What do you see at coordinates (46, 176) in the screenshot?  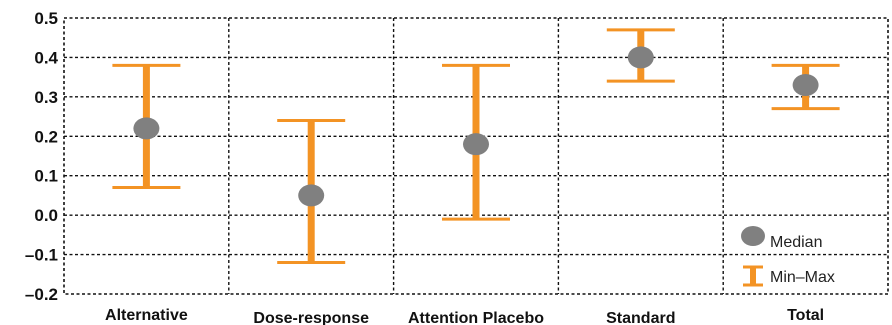 I see `y-tick-label: 0.1` at bounding box center [46, 176].